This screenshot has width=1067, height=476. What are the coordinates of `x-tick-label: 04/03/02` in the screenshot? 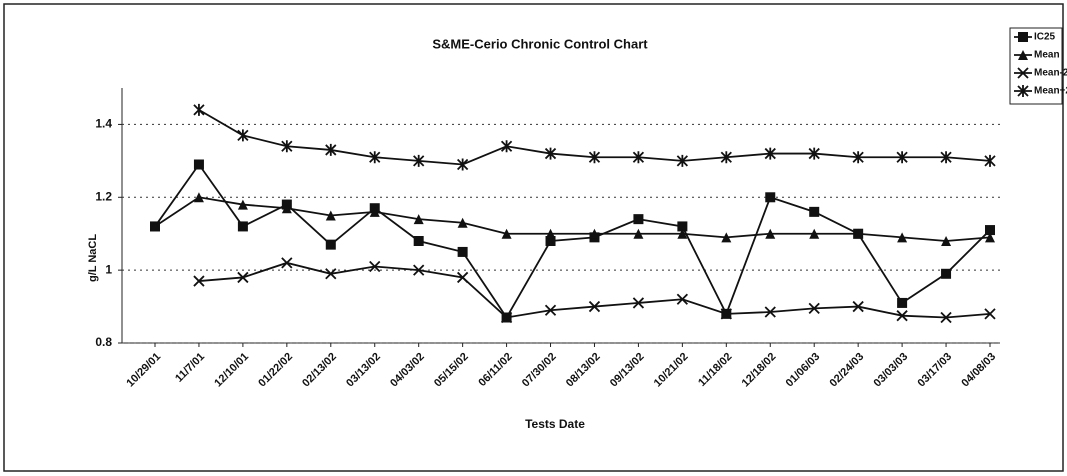 It's located at (407, 370).